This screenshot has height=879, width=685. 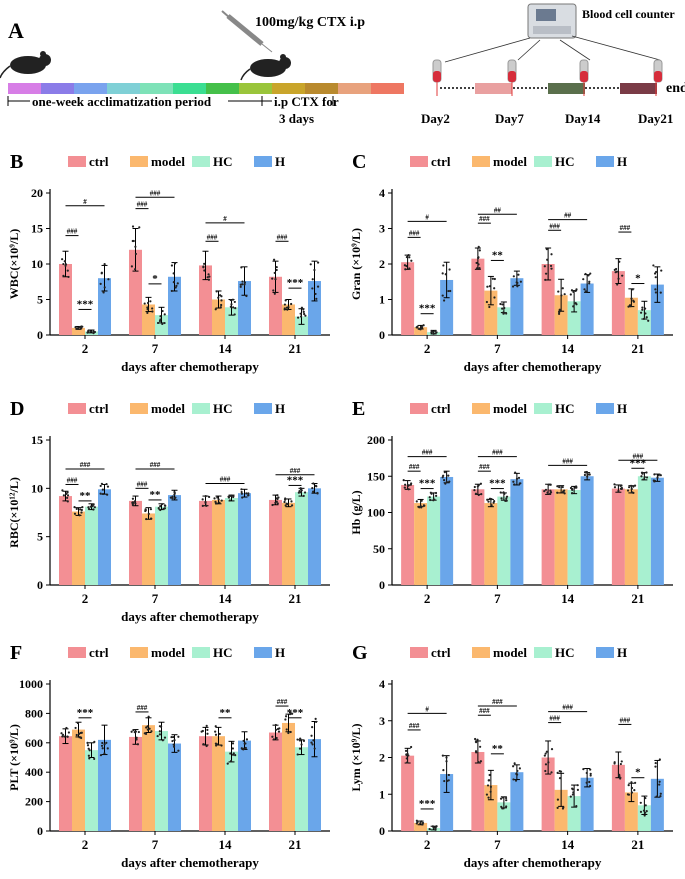 I want to click on blood-counter-icon, so click(x=552, y=21).